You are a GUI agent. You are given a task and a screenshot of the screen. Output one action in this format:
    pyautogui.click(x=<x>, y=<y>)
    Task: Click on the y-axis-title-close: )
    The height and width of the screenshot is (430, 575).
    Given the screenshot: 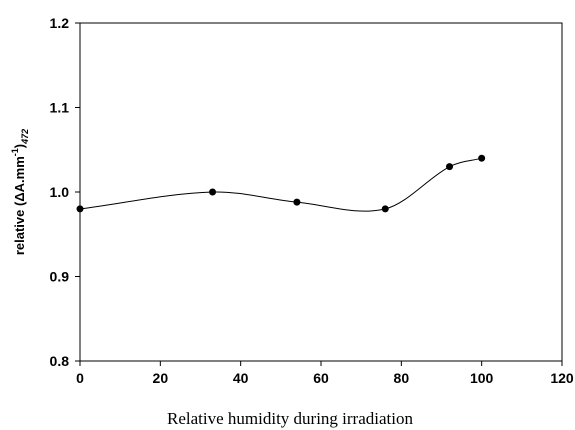 What is the action you would take?
    pyautogui.click(x=19, y=146)
    